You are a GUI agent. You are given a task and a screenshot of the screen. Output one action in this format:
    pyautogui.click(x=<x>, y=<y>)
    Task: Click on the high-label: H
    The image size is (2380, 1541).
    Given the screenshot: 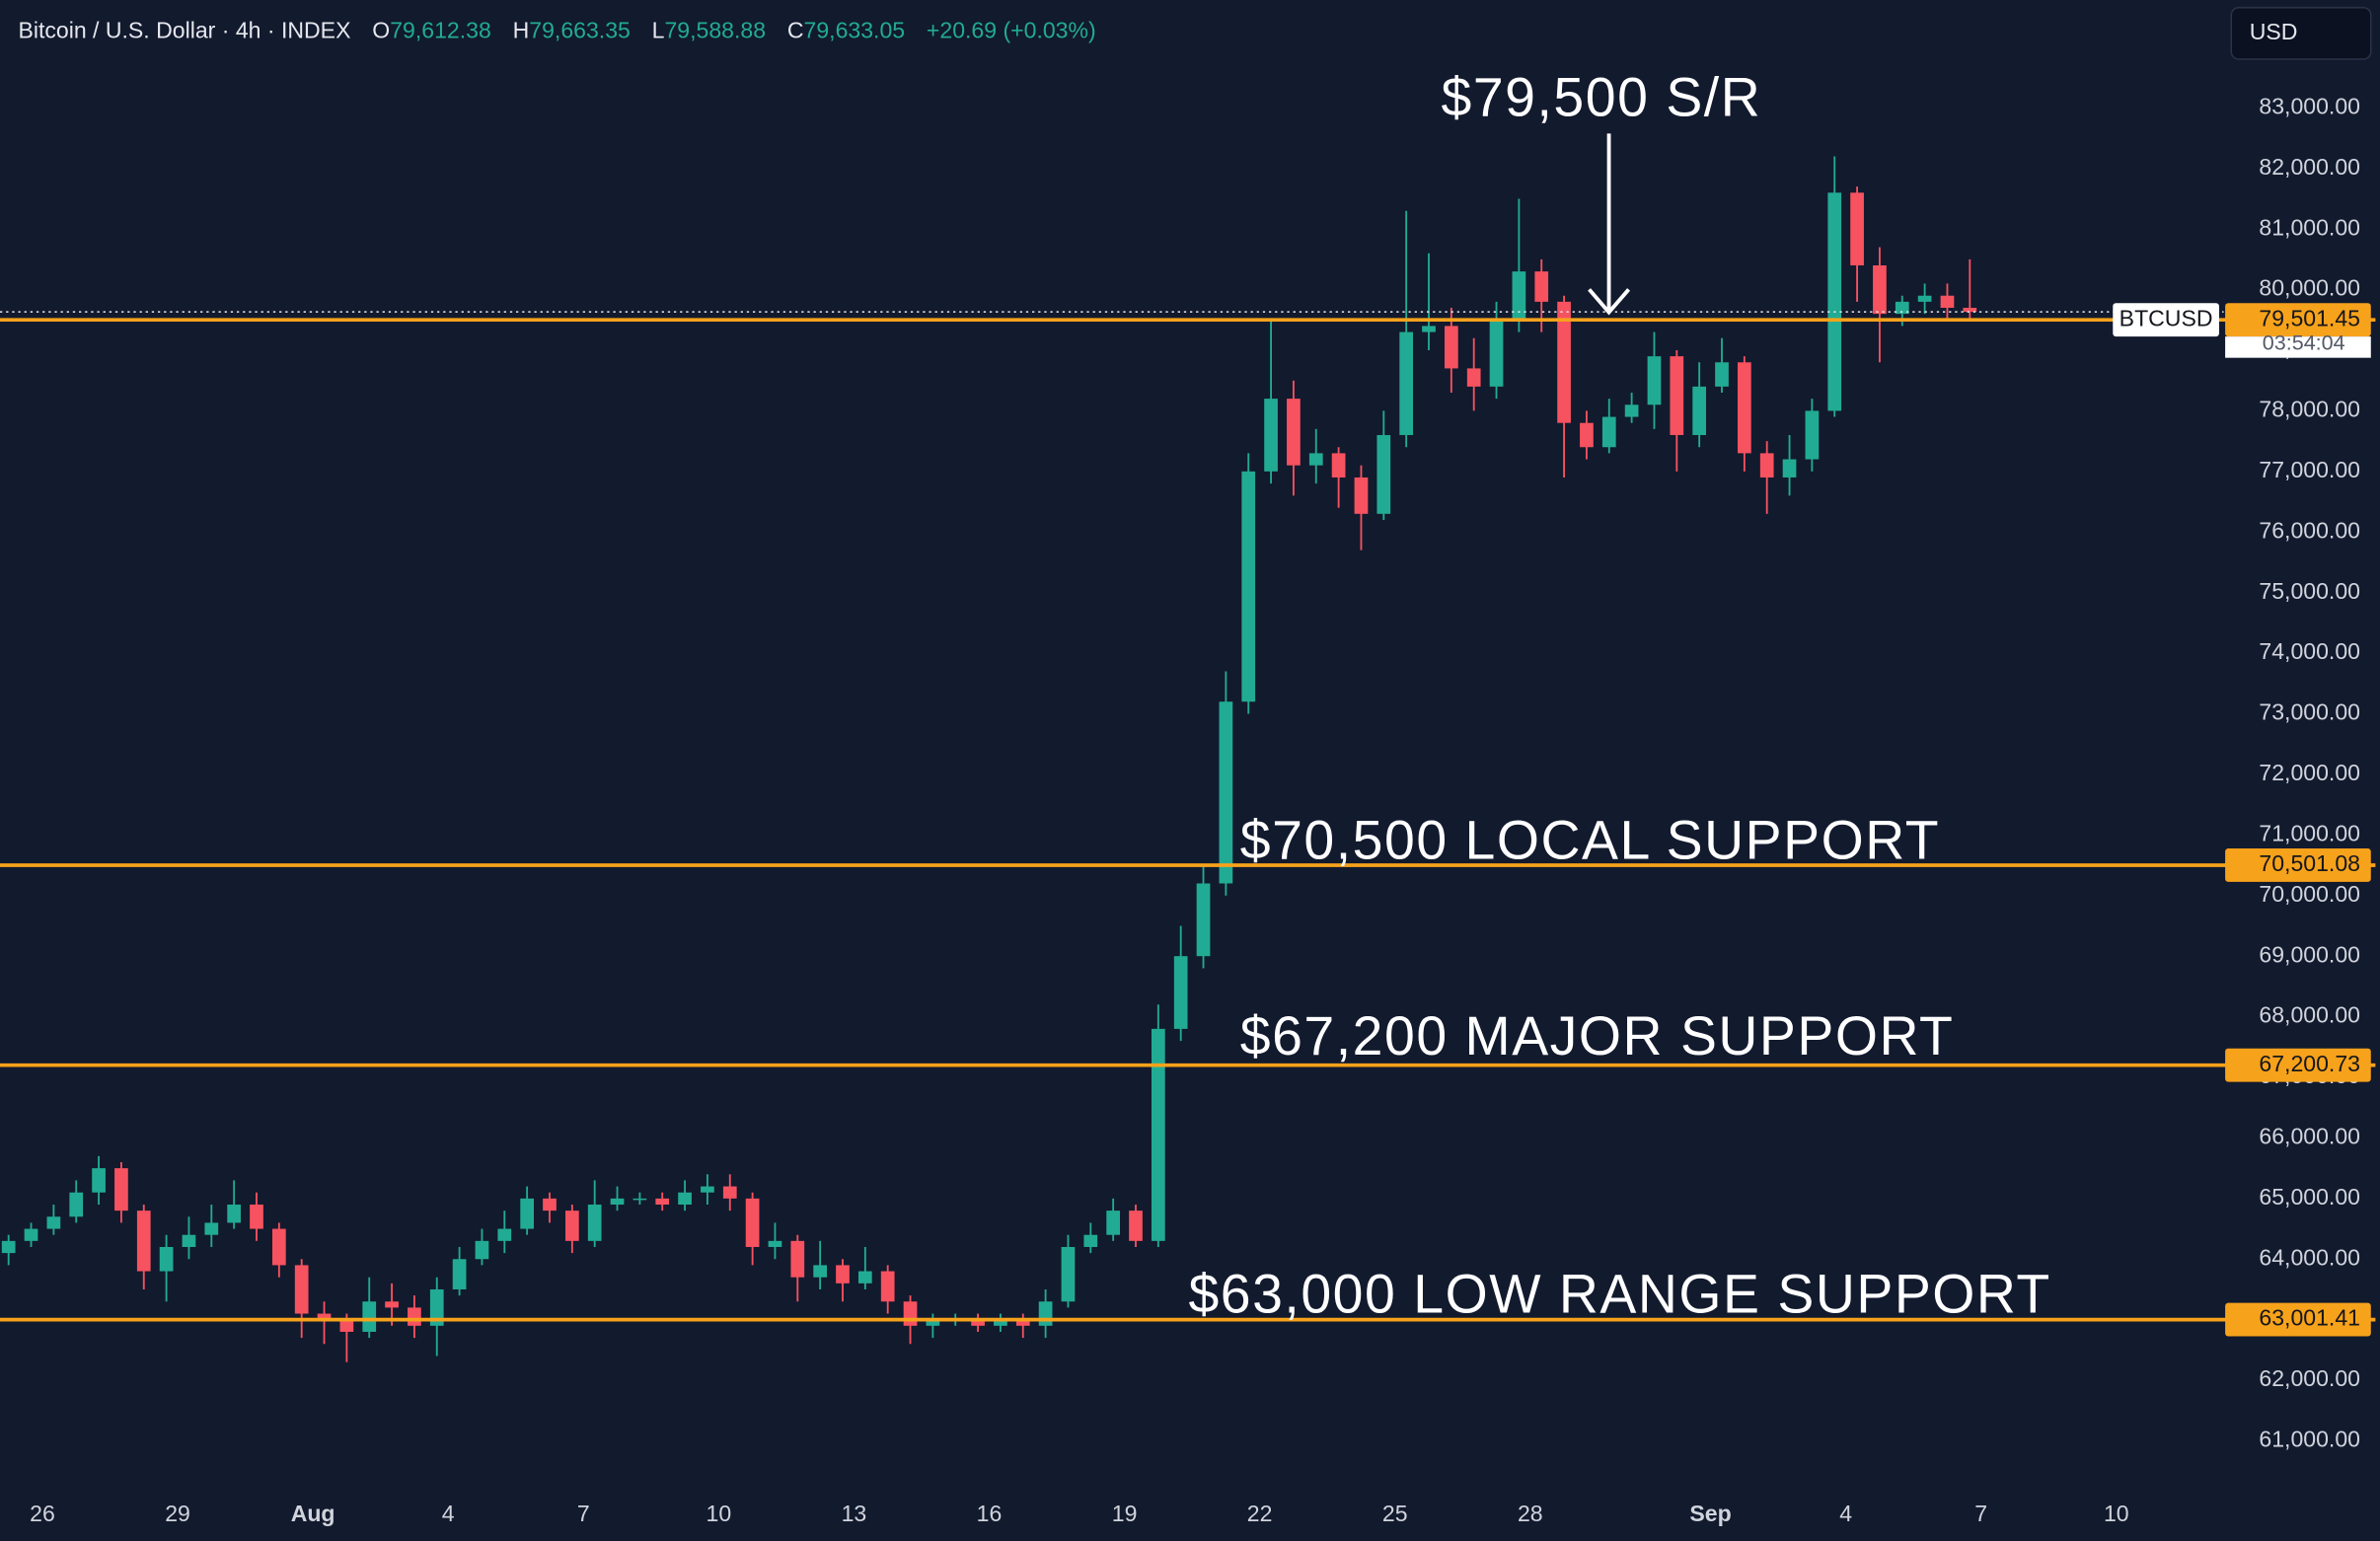 What is the action you would take?
    pyautogui.click(x=521, y=30)
    